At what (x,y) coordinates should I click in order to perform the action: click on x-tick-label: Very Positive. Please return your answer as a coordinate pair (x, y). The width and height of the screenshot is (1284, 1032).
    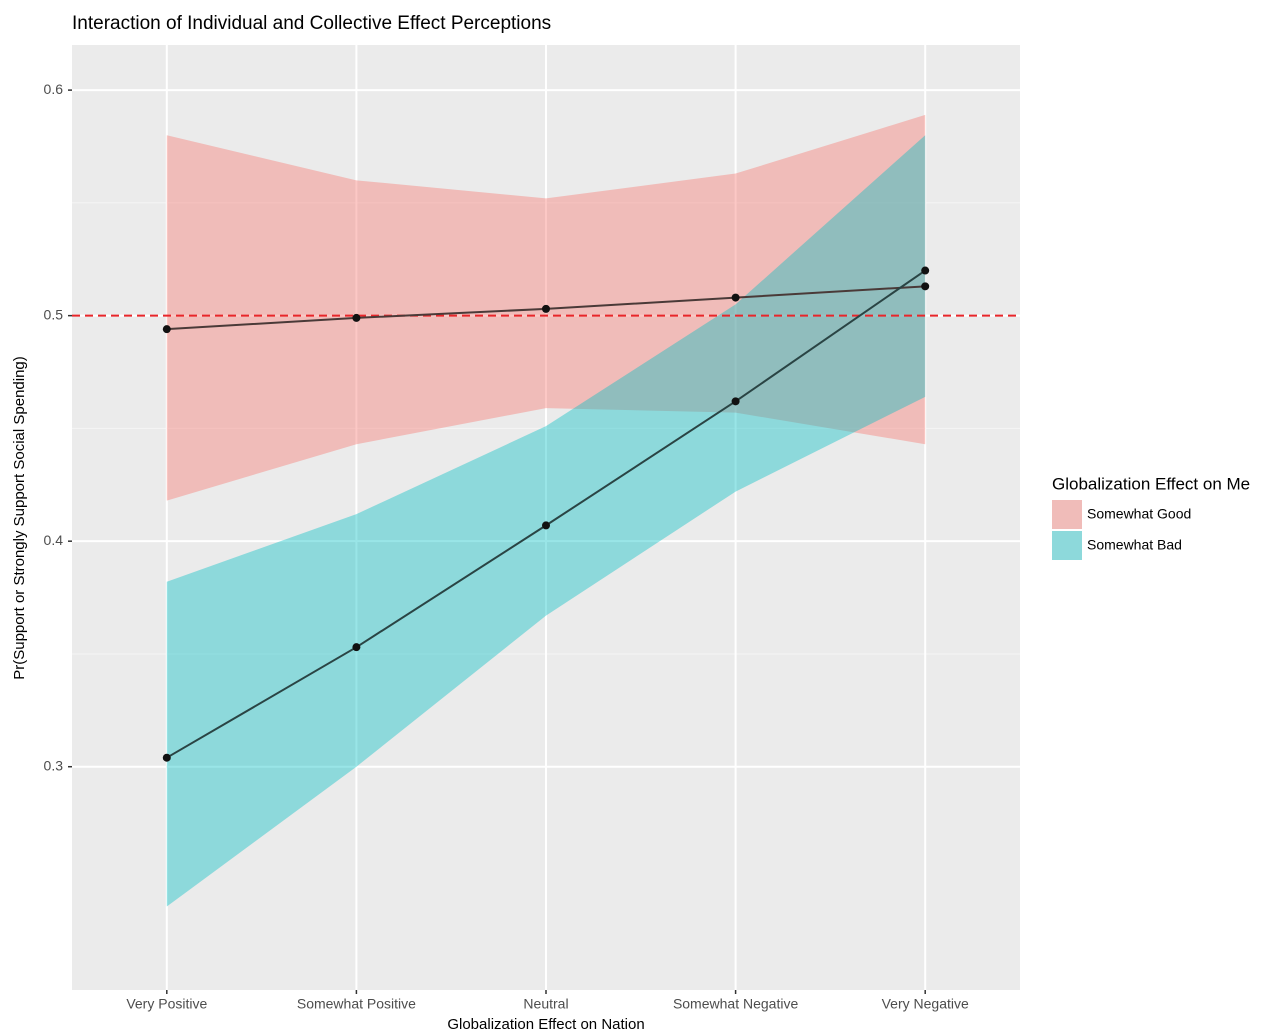
    Looking at the image, I should click on (166, 1004).